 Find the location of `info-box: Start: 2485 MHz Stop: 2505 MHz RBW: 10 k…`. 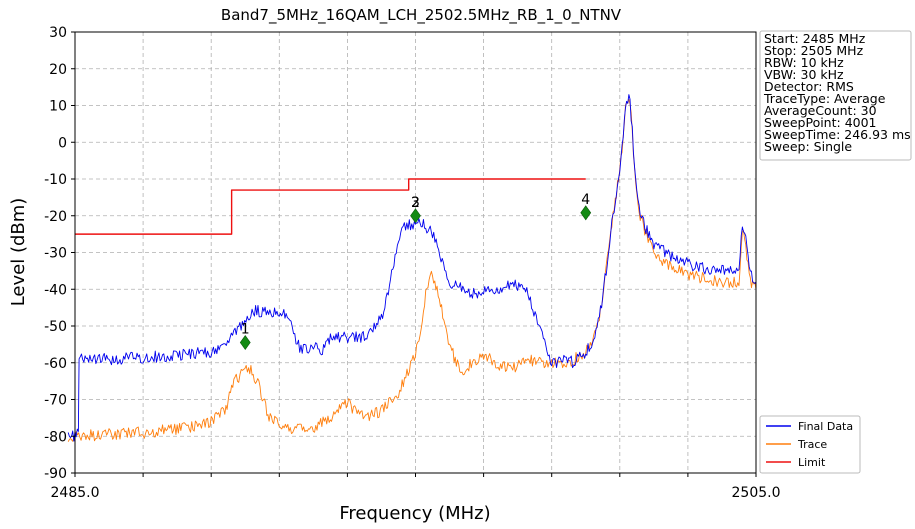

info-box: Start: 2485 MHz Stop: 2505 MHz RBW: 10 k… is located at coordinates (835, 95).